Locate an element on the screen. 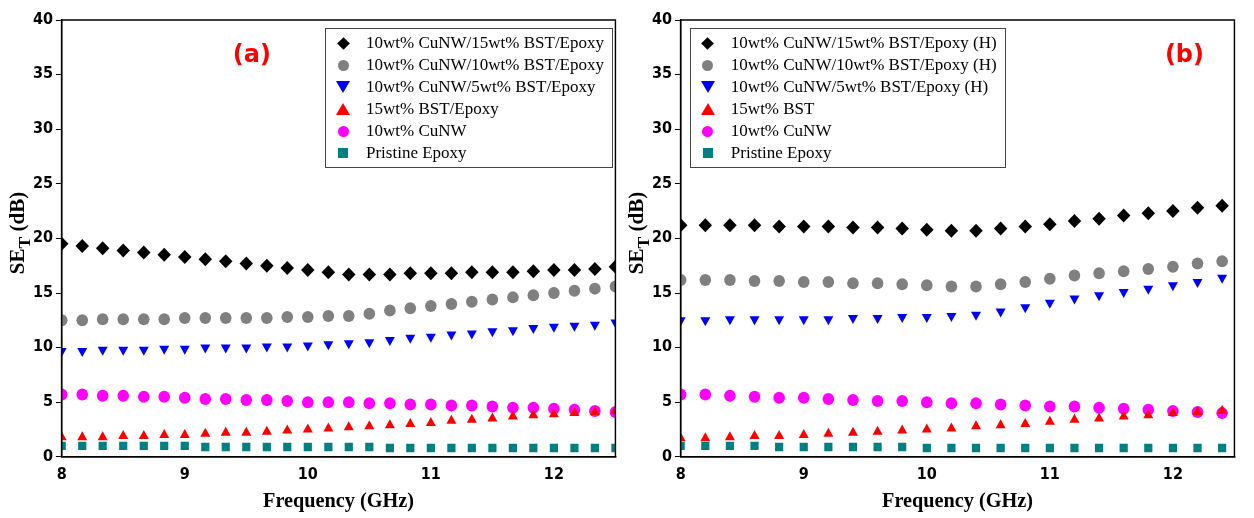  x-tick-label: 8 is located at coordinates (61, 473).